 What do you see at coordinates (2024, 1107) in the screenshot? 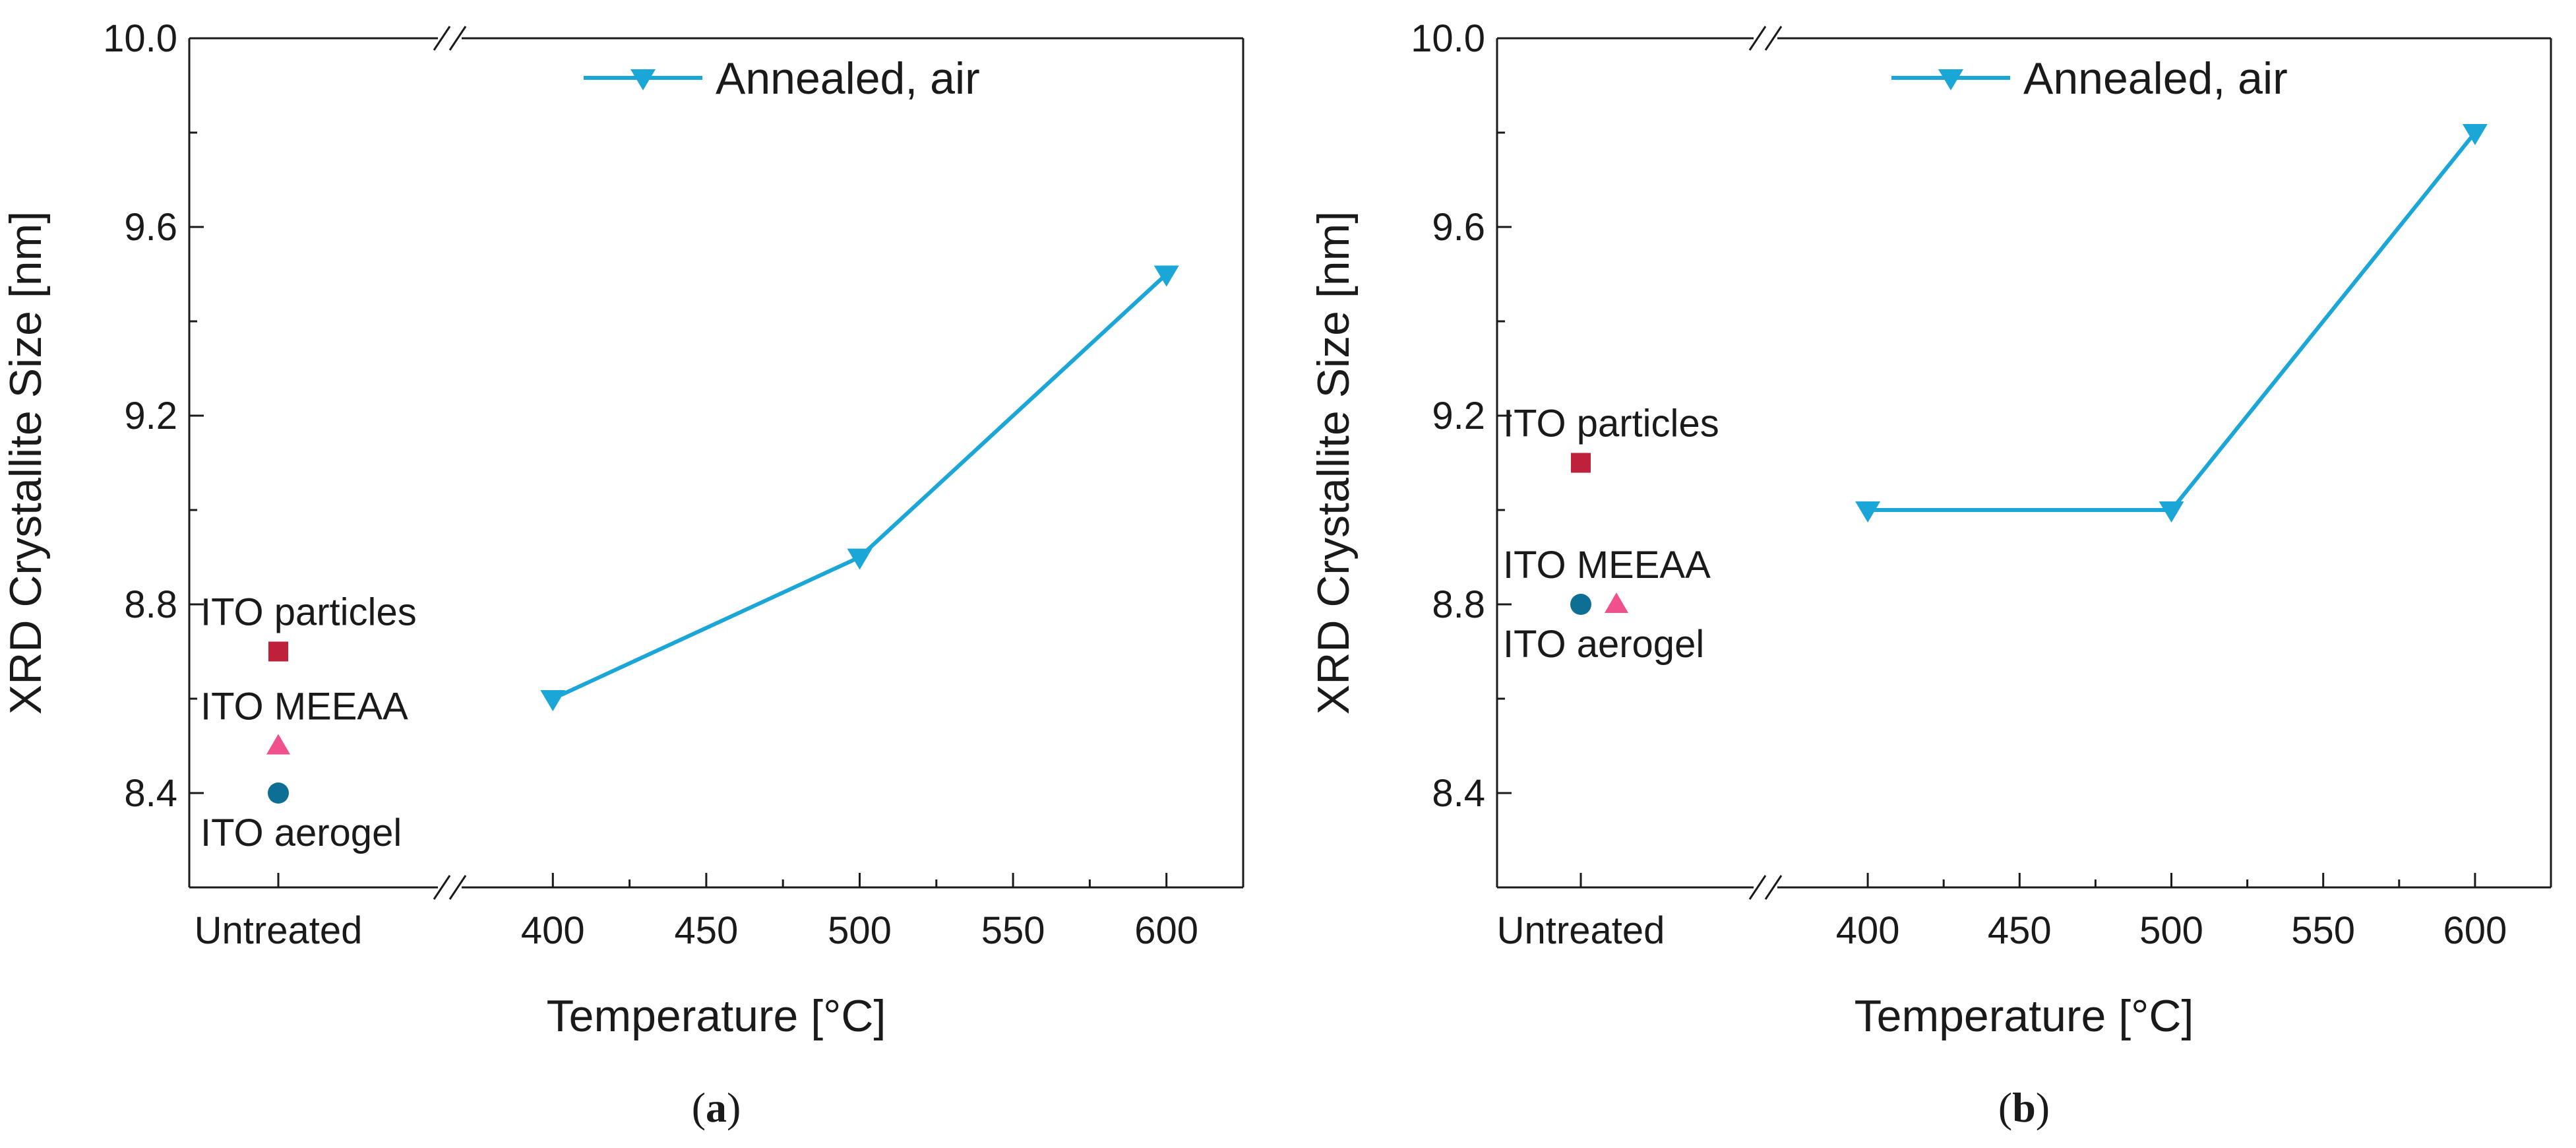
I see `panel-label: (b)` at bounding box center [2024, 1107].